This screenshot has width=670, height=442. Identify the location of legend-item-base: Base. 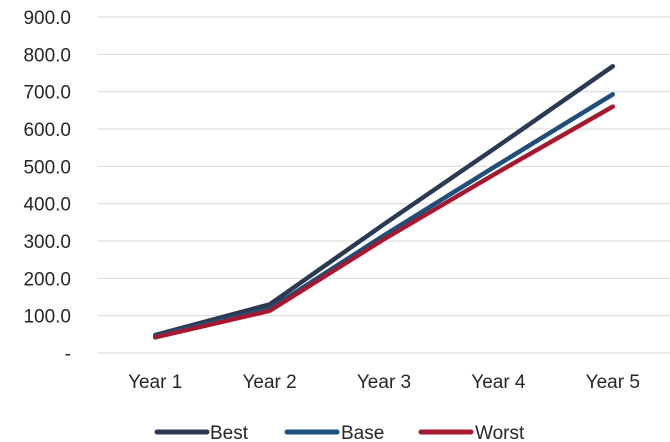
(334, 432).